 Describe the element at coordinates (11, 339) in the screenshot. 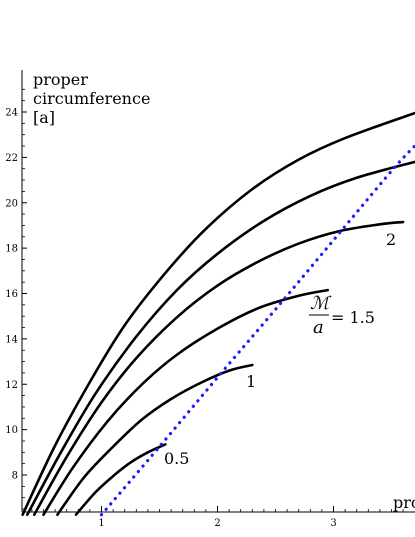

I see `y-tick-label-14: 14` at that location.